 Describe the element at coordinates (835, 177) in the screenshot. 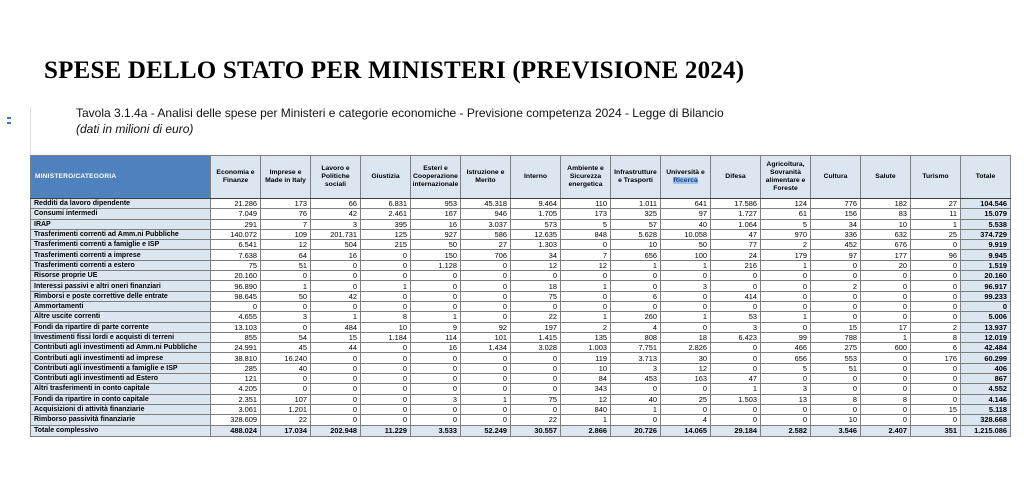

I see `column-header: Cultura` at that location.